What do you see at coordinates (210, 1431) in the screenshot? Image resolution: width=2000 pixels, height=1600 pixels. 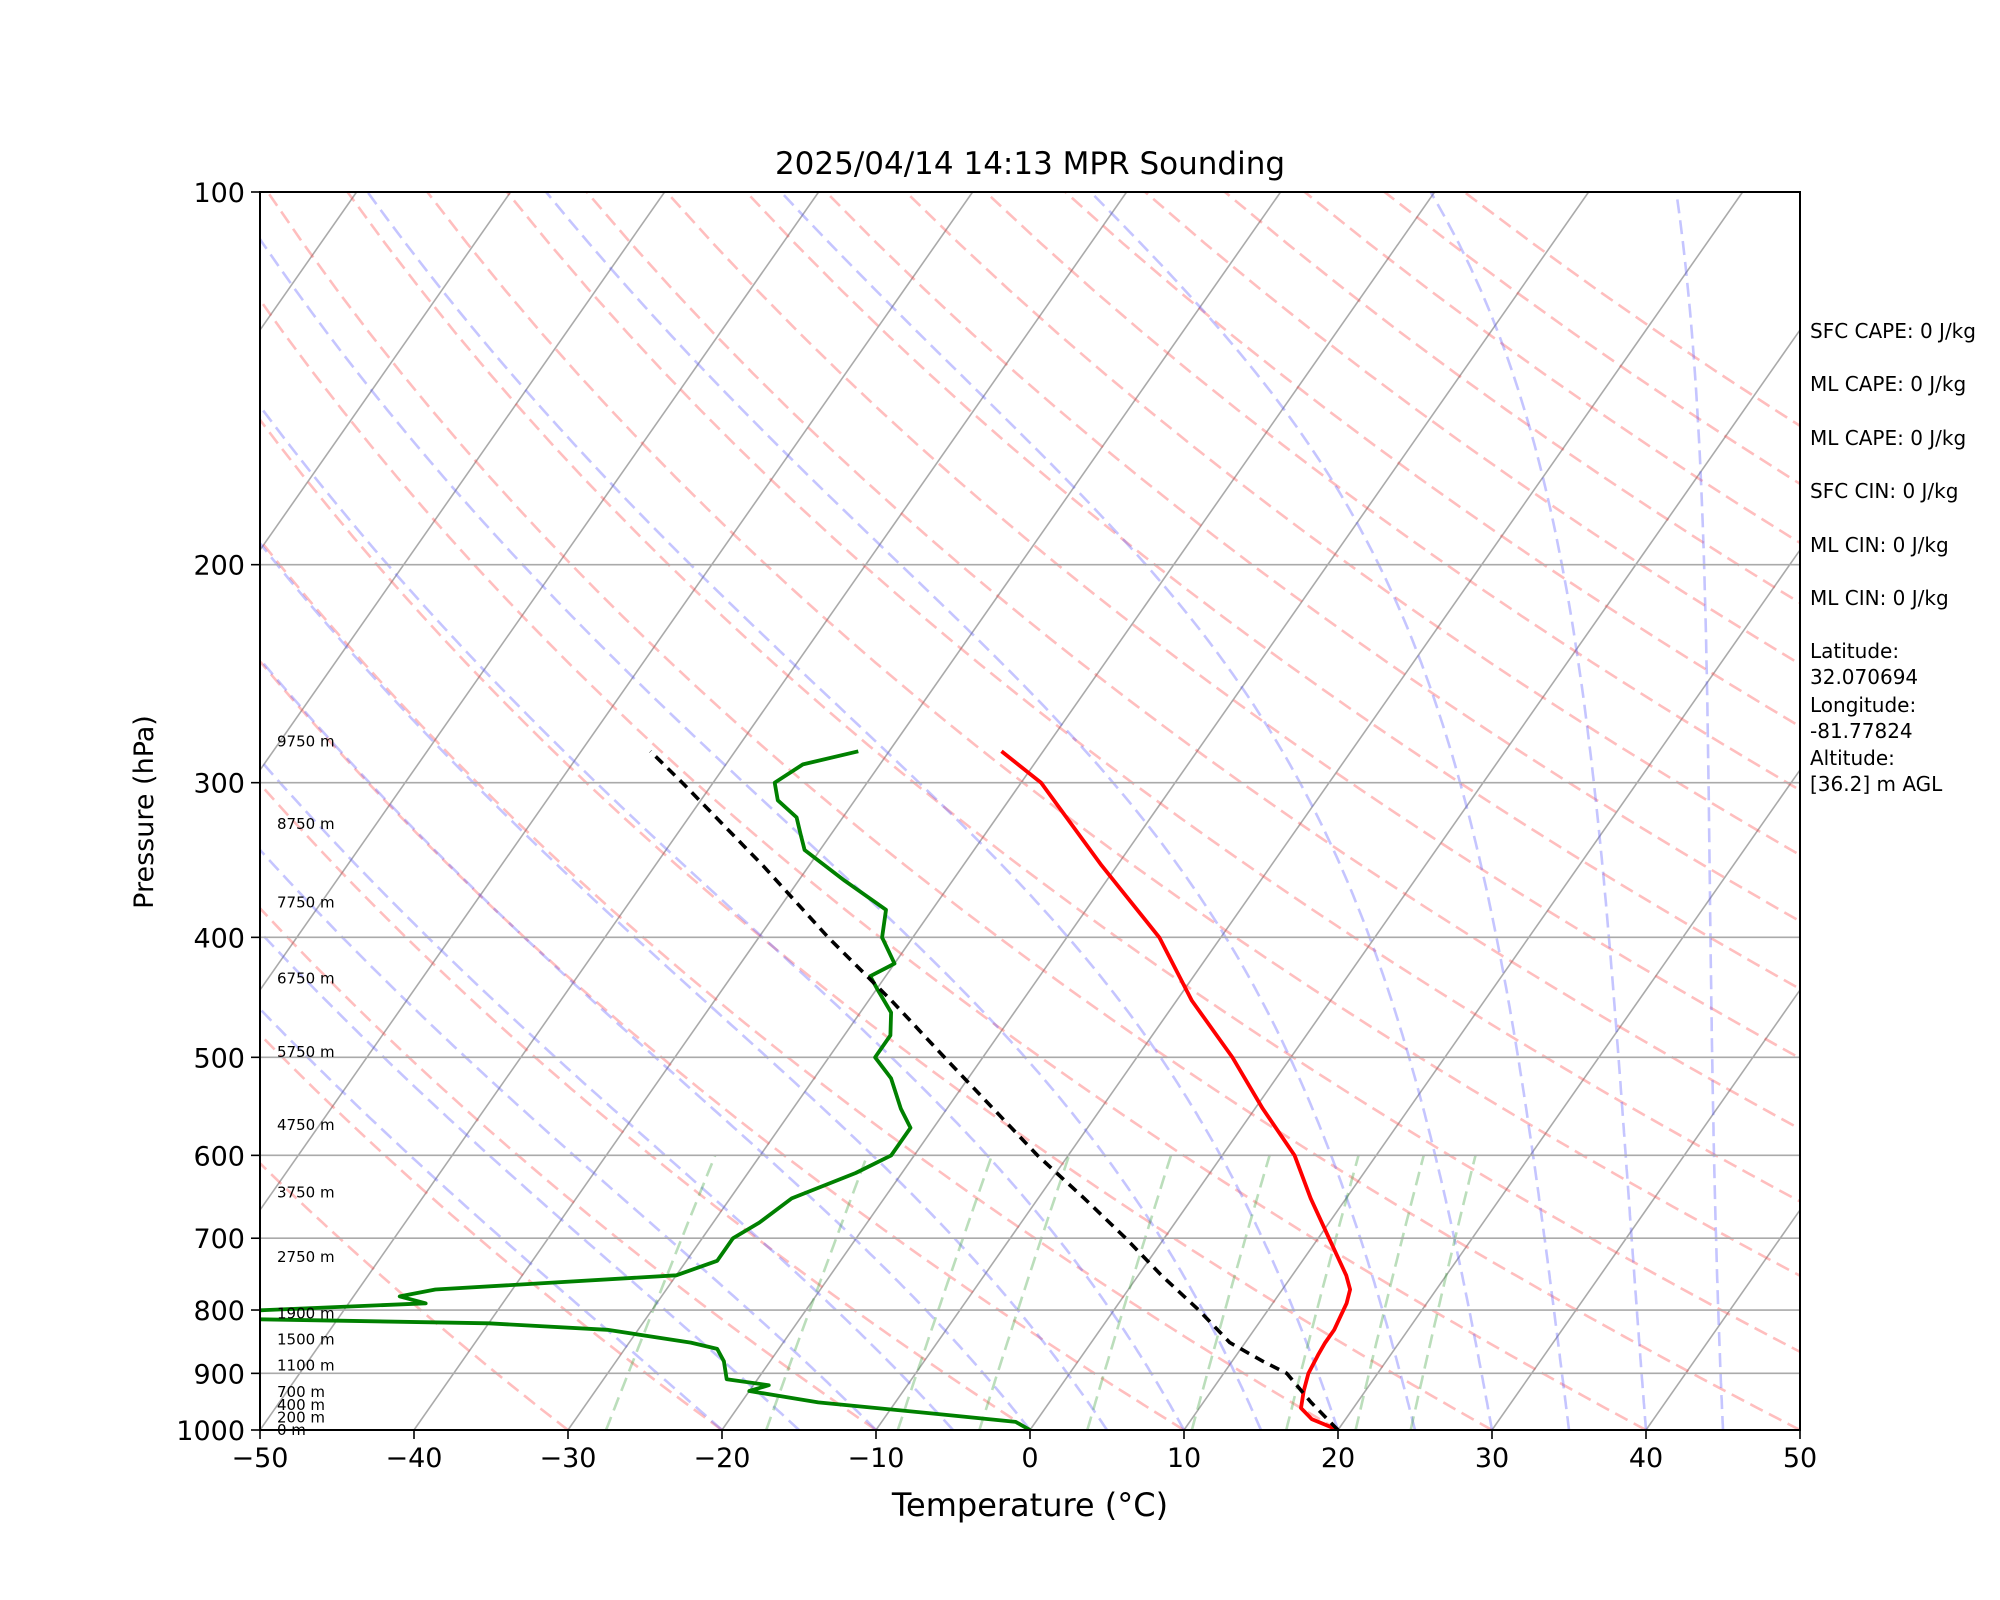 I see `y-tick-label: 1000` at bounding box center [210, 1431].